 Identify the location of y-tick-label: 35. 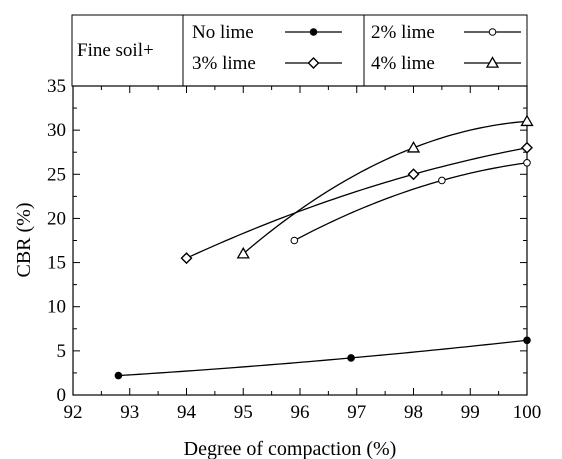
(56, 86).